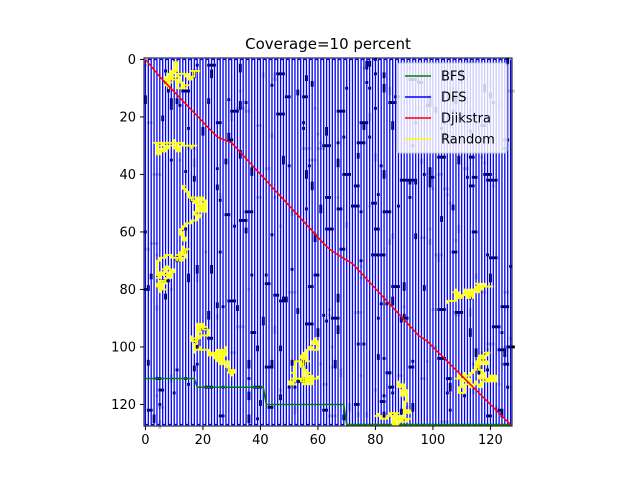 This screenshot has height=480, width=640. I want to click on x-tick-label: 40, so click(260, 440).